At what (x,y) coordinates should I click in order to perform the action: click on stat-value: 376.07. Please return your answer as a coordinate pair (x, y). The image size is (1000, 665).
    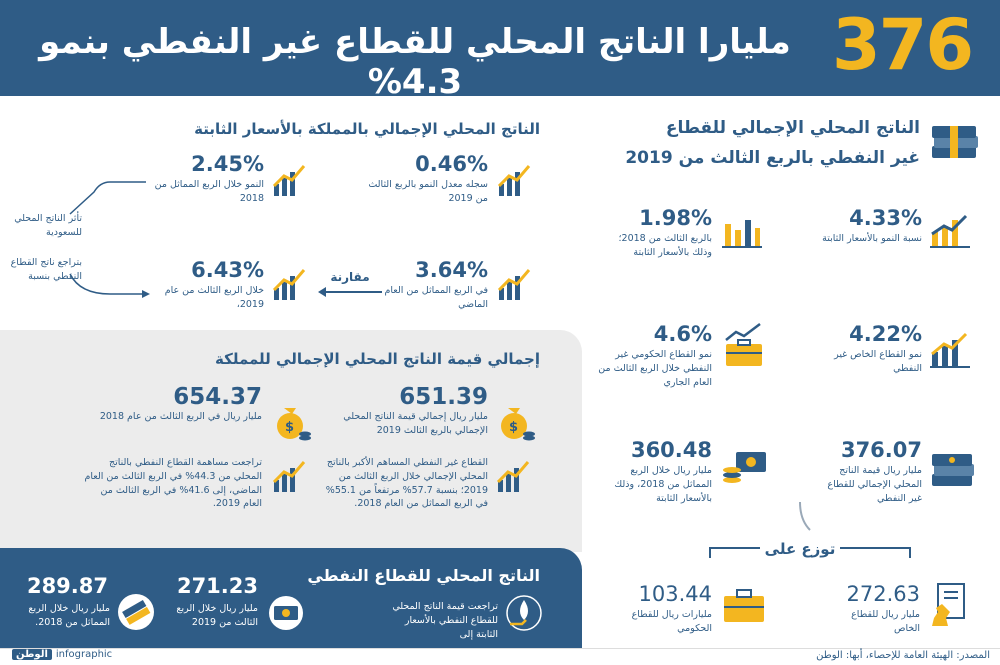
    Looking at the image, I should click on (881, 450).